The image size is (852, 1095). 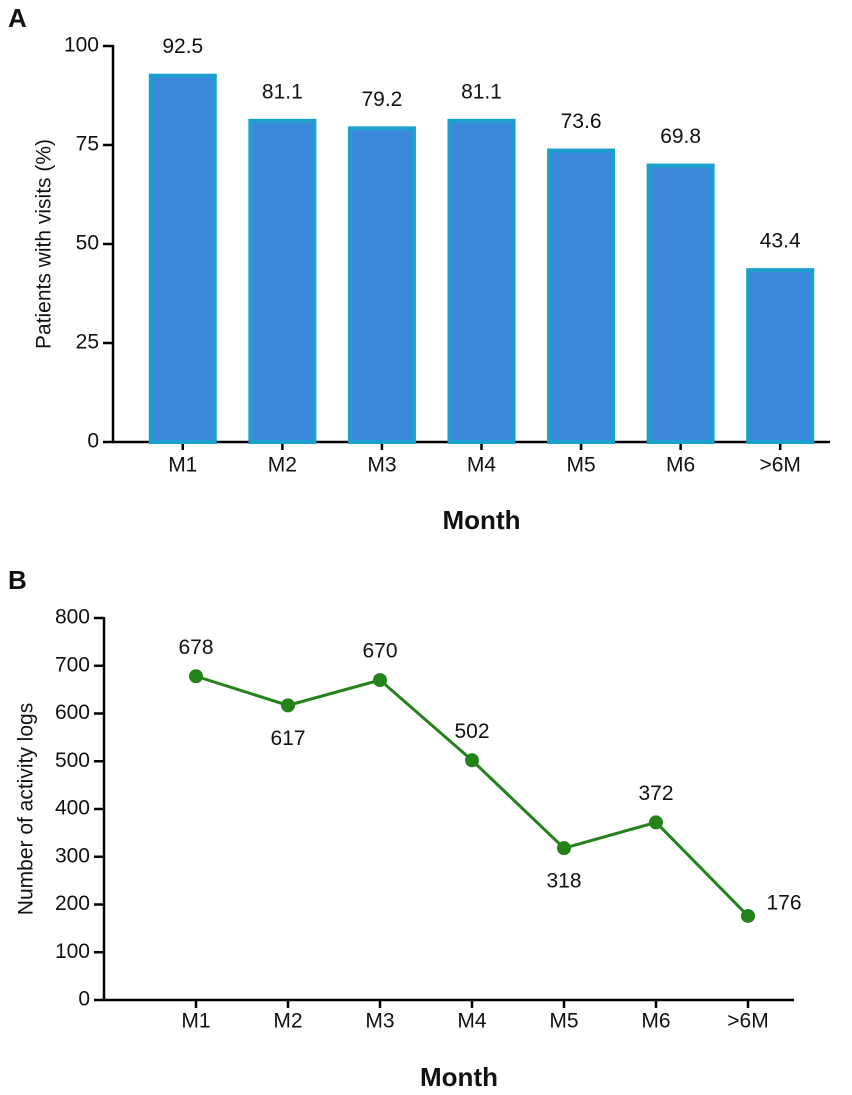 I want to click on data-label: 79.2, so click(x=381, y=99).